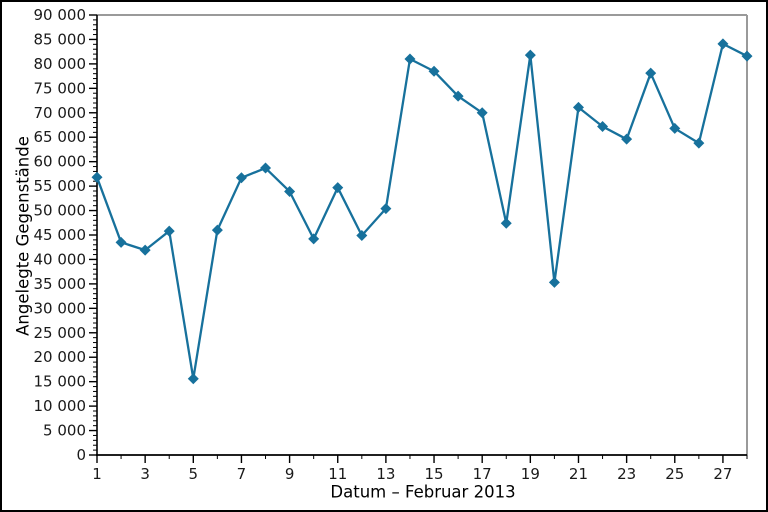  I want to click on y-tick-label: 80 000, so click(60, 64).